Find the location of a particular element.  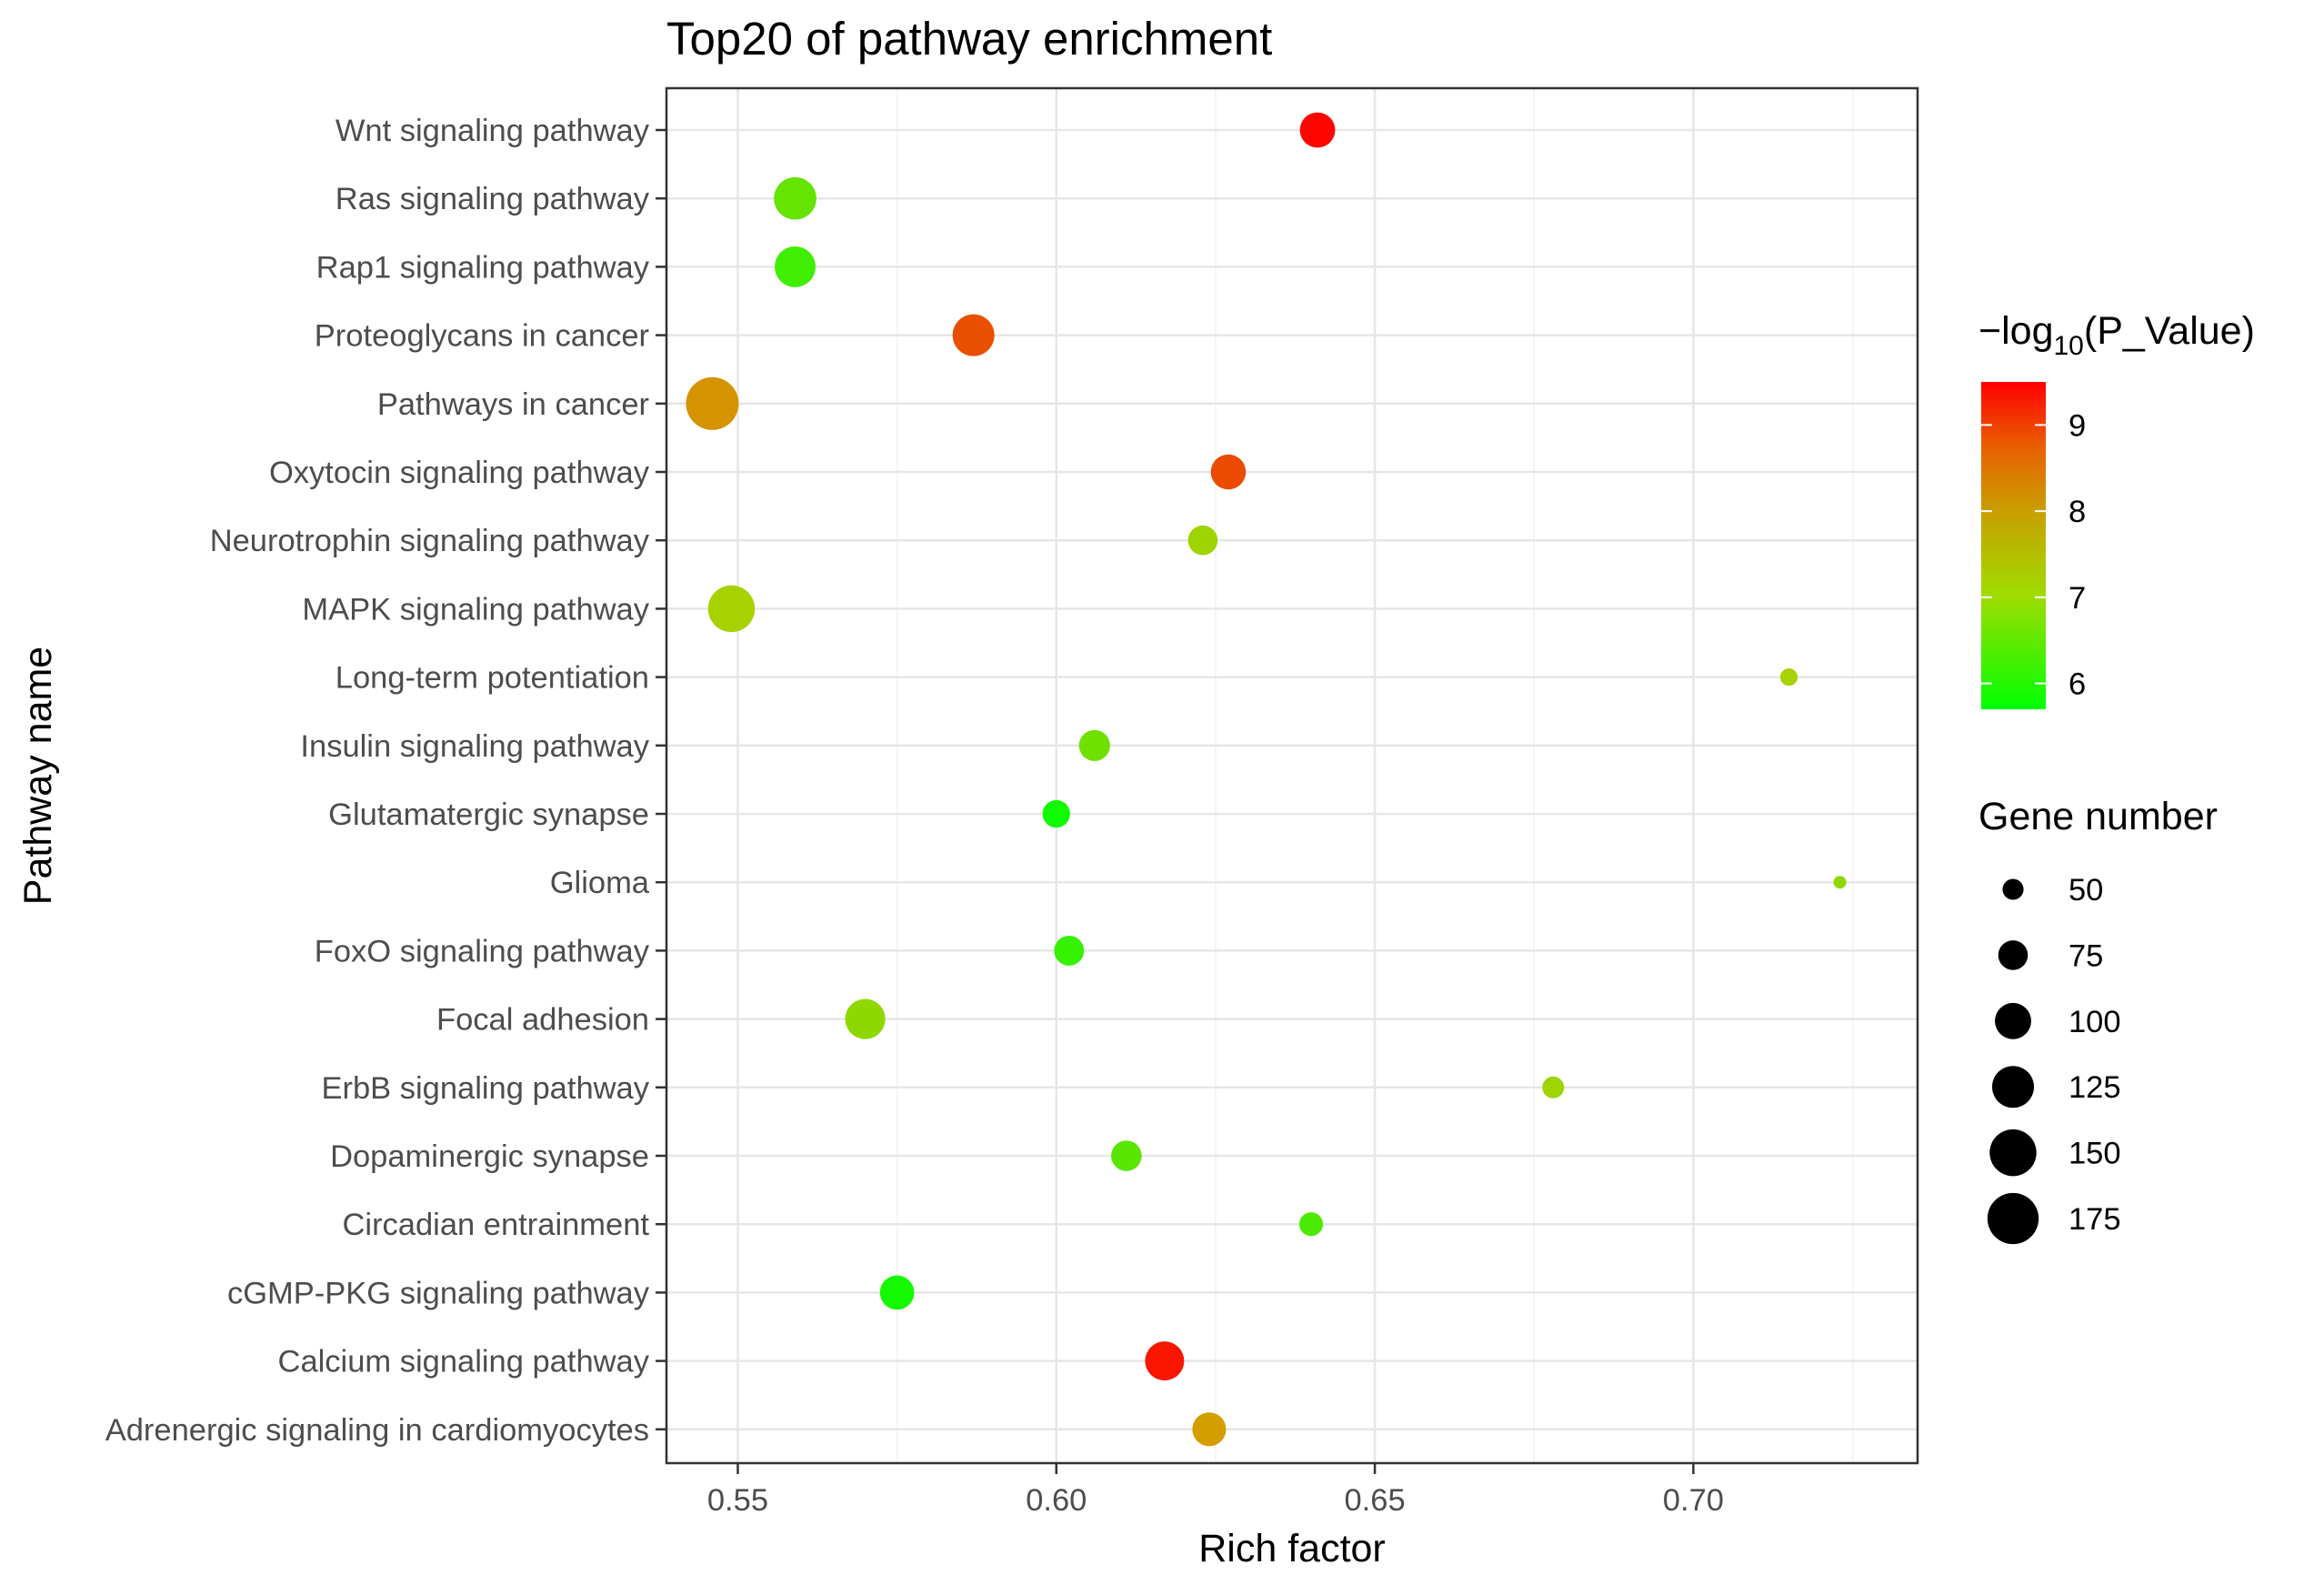

x-tick-label: 0.70 is located at coordinates (1694, 1500).